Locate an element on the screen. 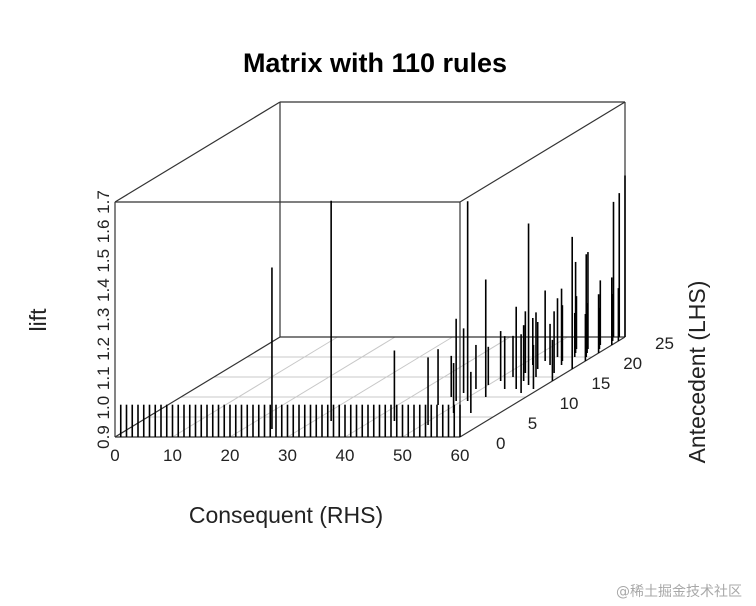 The image size is (756, 606). x-axis-label: Consequent (RHS) is located at coordinates (286, 515).